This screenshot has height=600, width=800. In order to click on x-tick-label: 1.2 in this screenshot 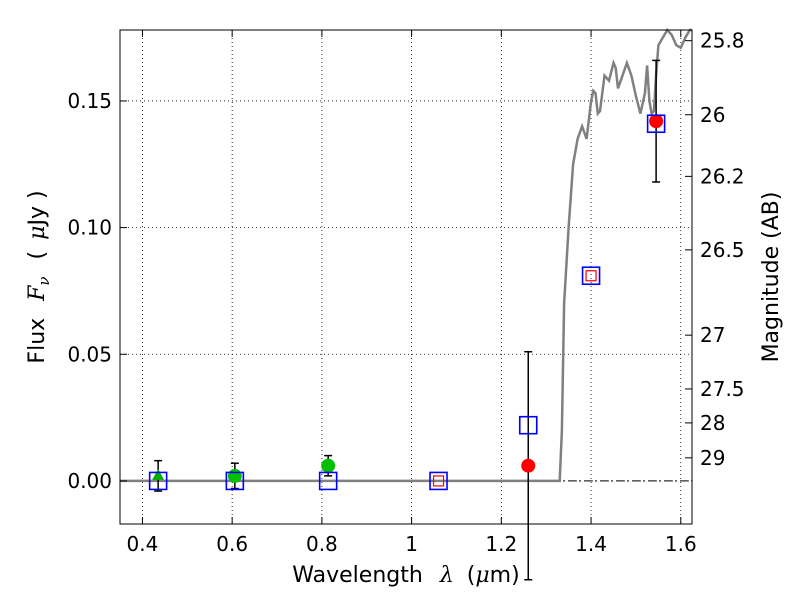, I will do `click(501, 544)`.